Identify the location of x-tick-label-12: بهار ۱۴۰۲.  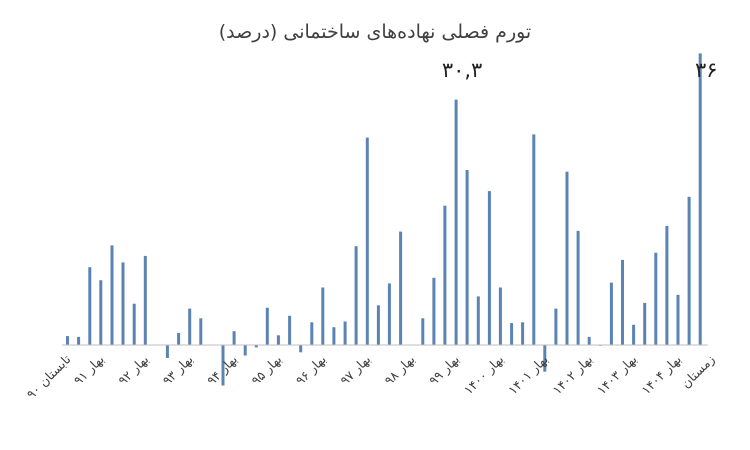
(572, 375).